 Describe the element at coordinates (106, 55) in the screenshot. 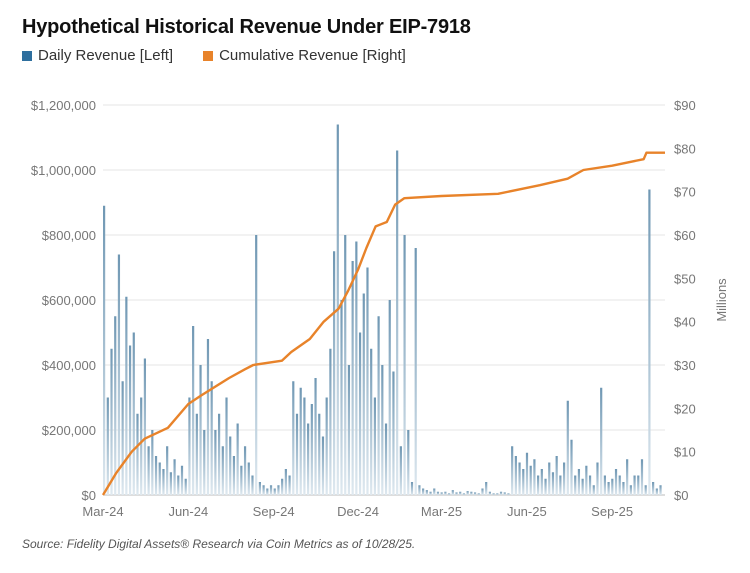

I see `legend-label-daily: Daily Revenue [Left]` at that location.